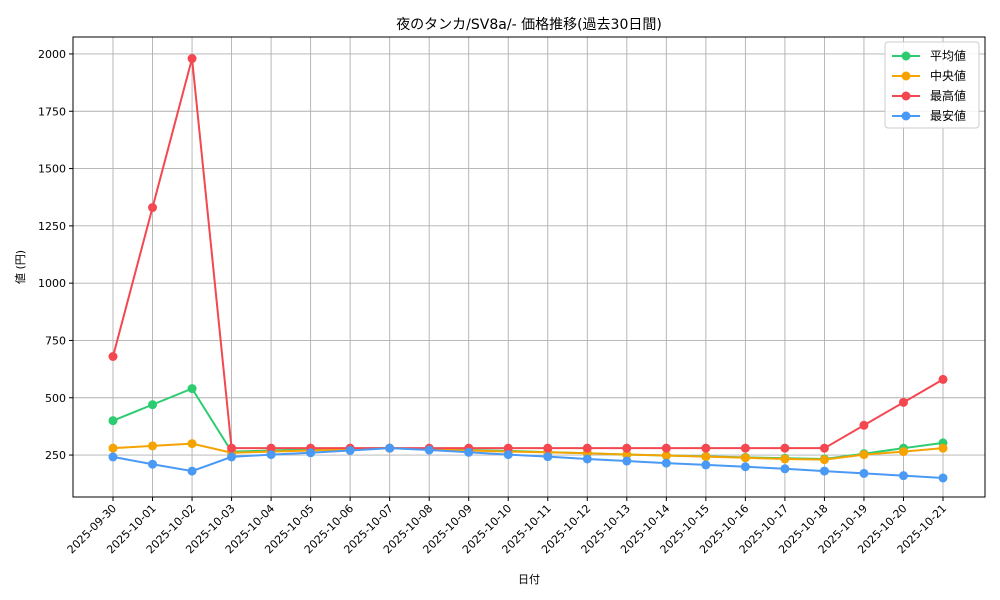 The height and width of the screenshot is (600, 1000). I want to click on legend-item: 中央値, so click(929, 75).